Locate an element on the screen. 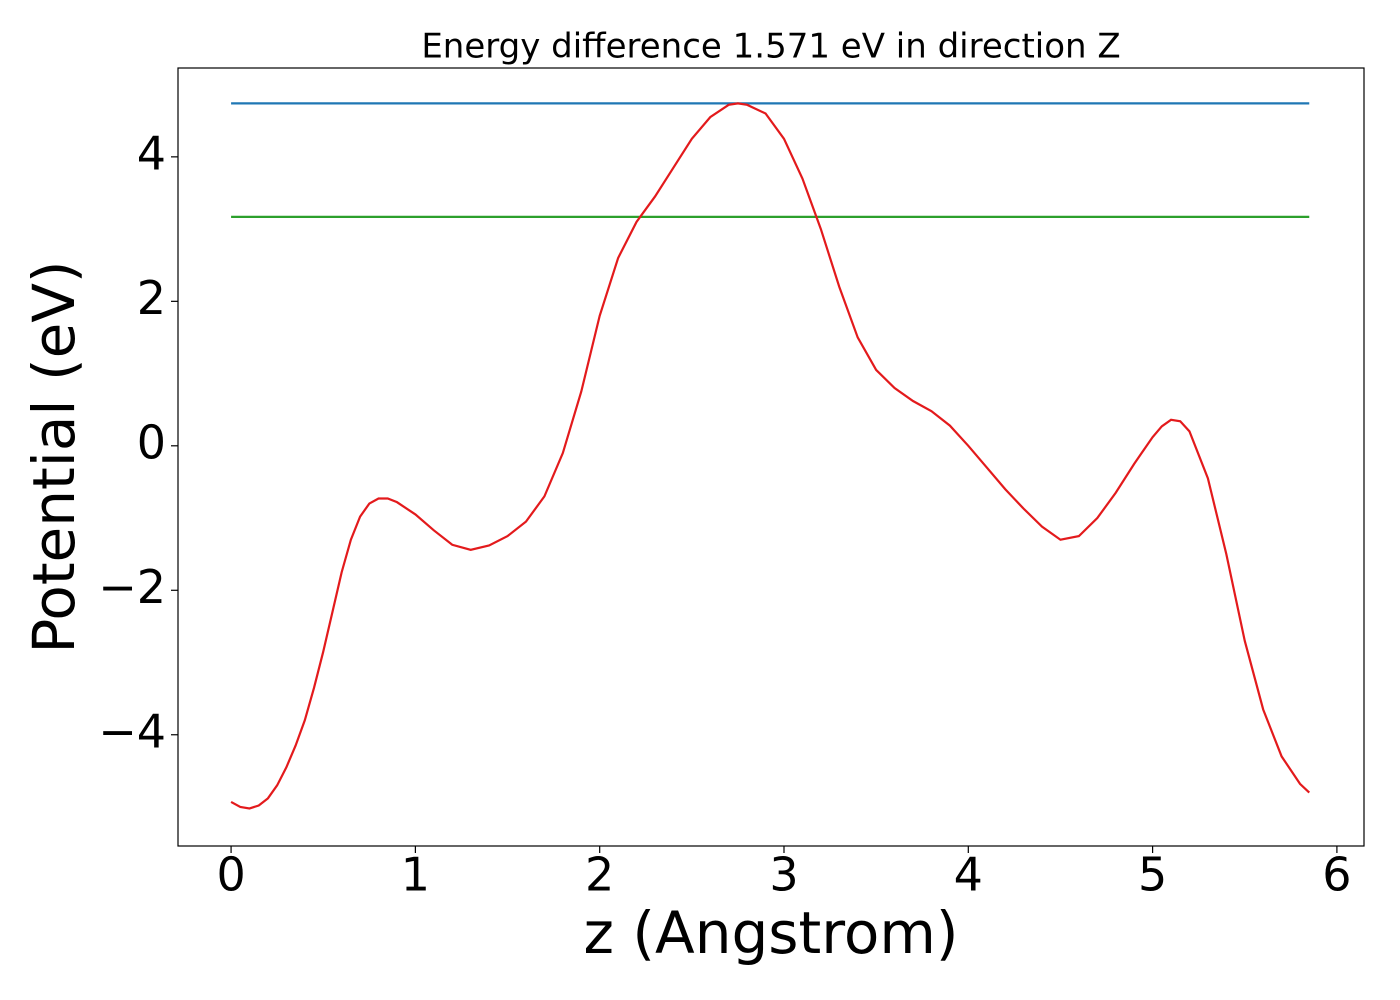  x-tick-label: 4 is located at coordinates (968, 875).